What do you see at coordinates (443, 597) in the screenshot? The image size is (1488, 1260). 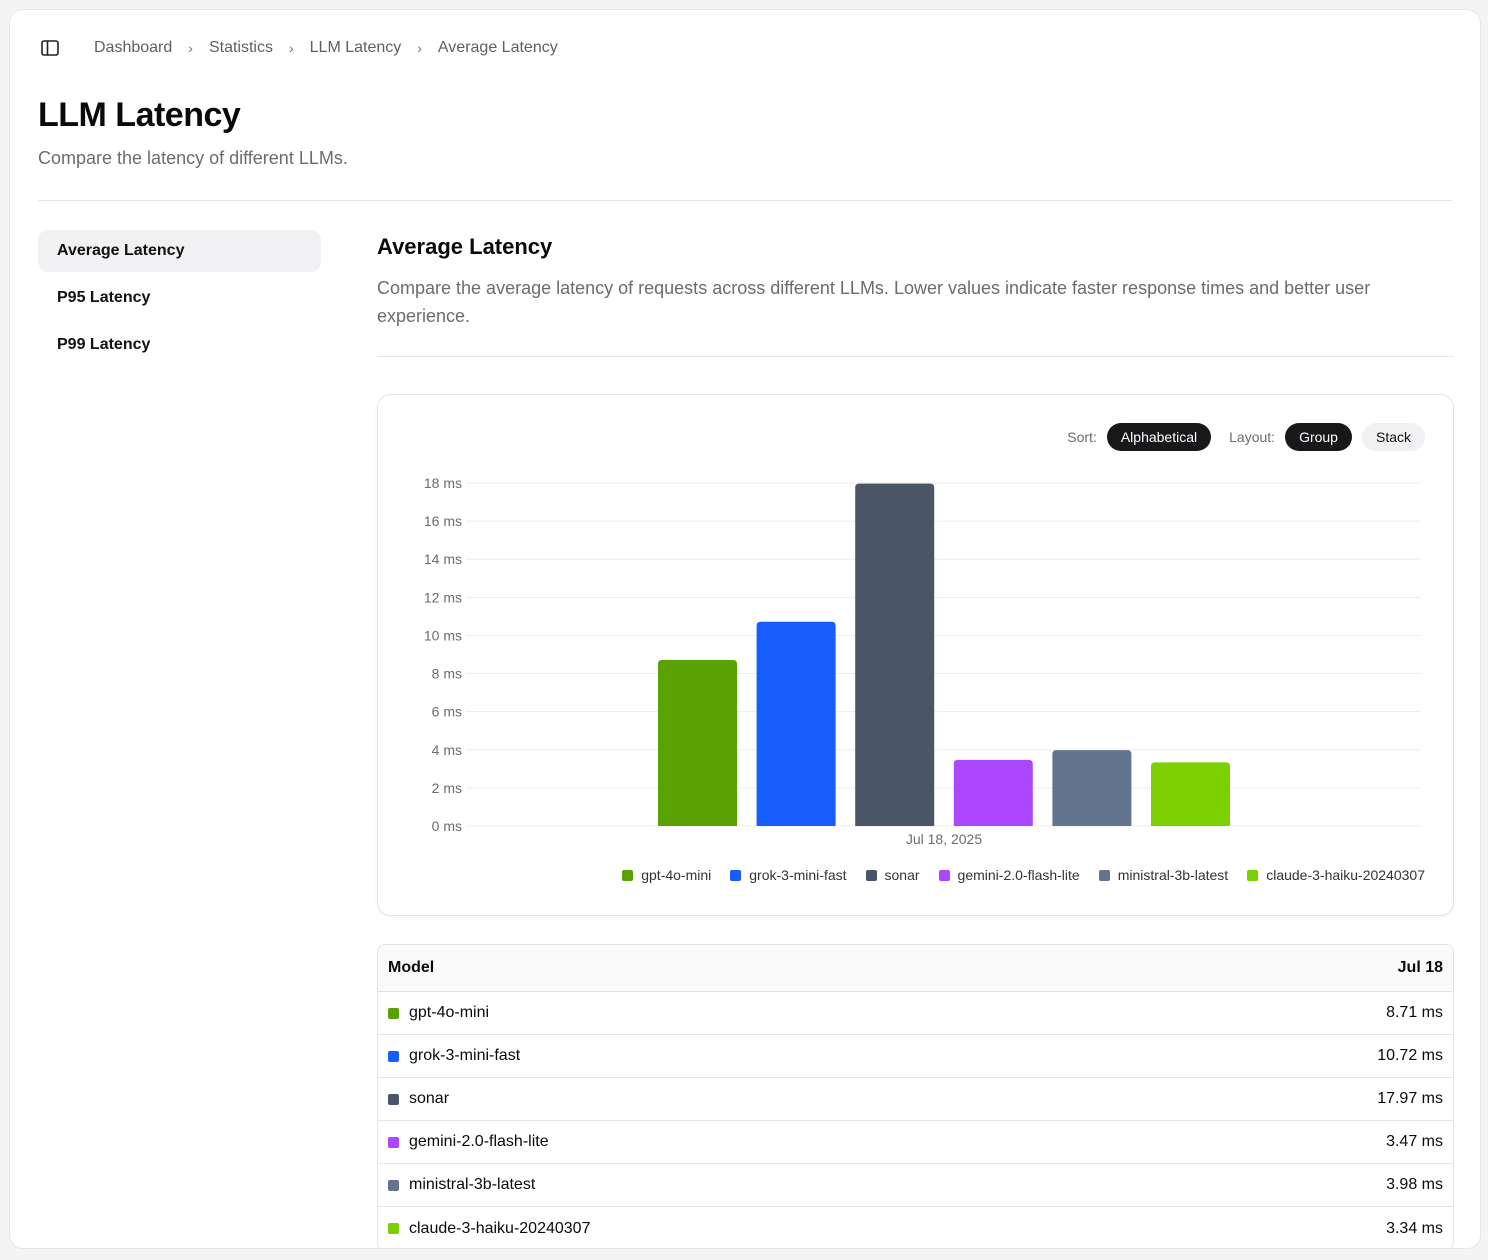 I see `y-tick-label: 12 ms` at bounding box center [443, 597].